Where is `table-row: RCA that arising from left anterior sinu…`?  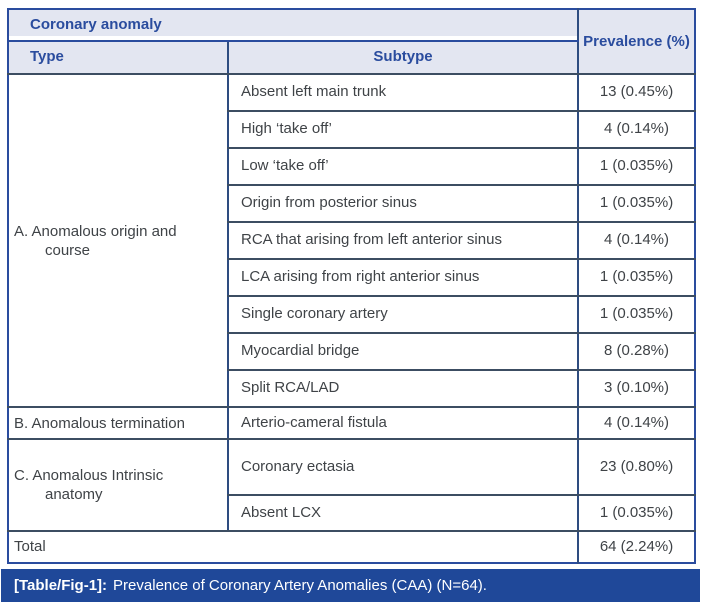 table-row: RCA that arising from left anterior sinu… is located at coordinates (351, 241).